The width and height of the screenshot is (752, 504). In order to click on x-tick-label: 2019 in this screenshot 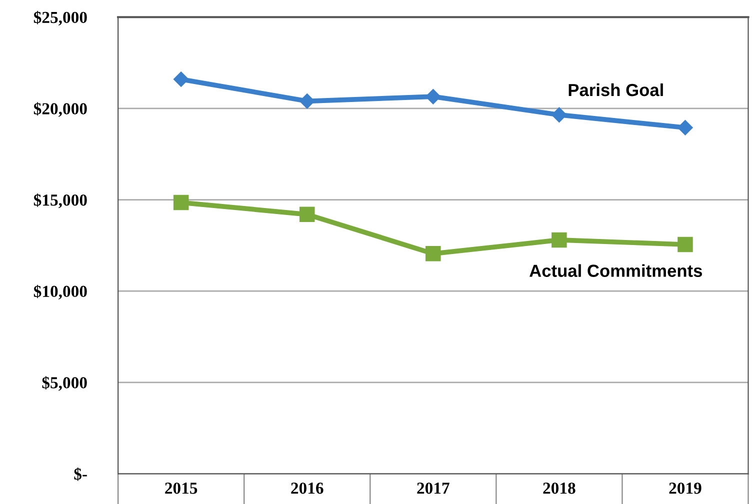, I will do `click(685, 488)`.